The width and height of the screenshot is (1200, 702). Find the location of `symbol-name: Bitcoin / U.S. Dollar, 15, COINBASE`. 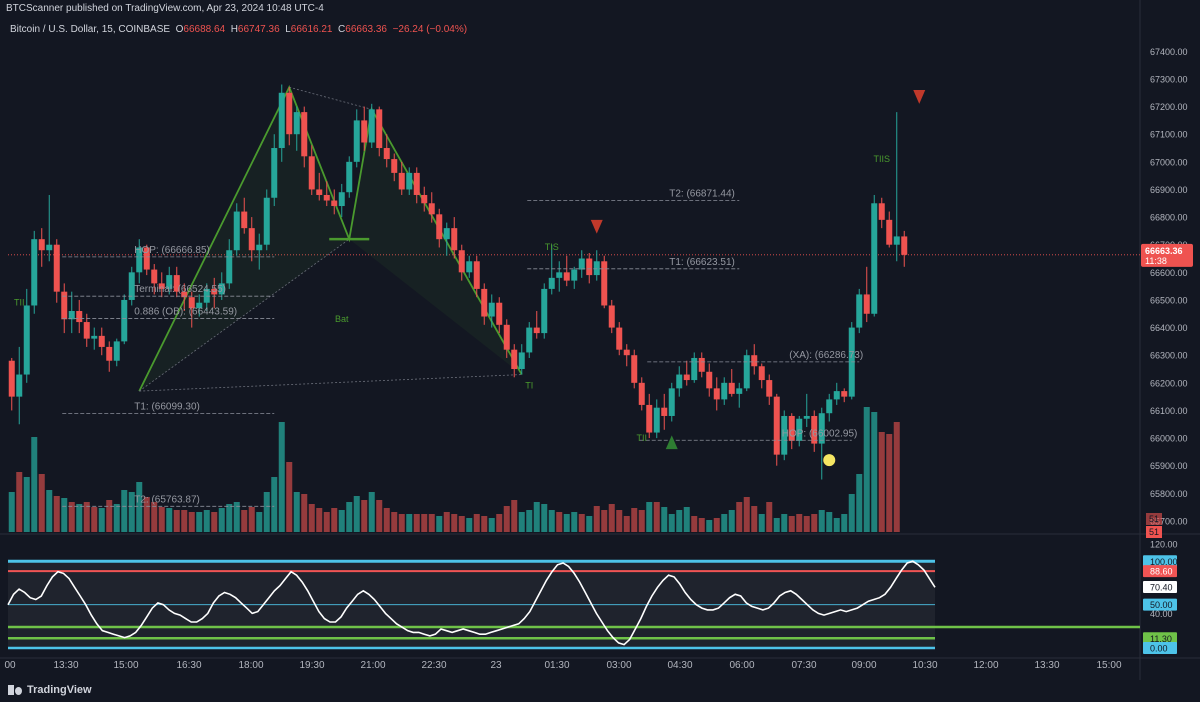

symbol-name: Bitcoin / U.S. Dollar, 15, COINBASE is located at coordinates (90, 29).